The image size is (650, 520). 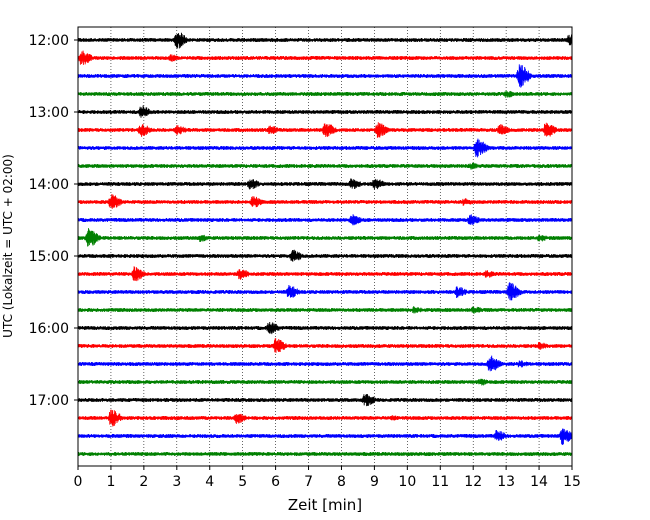 What do you see at coordinates (49, 257) in the screenshot?
I see `y-tick-label: 15:00` at bounding box center [49, 257].